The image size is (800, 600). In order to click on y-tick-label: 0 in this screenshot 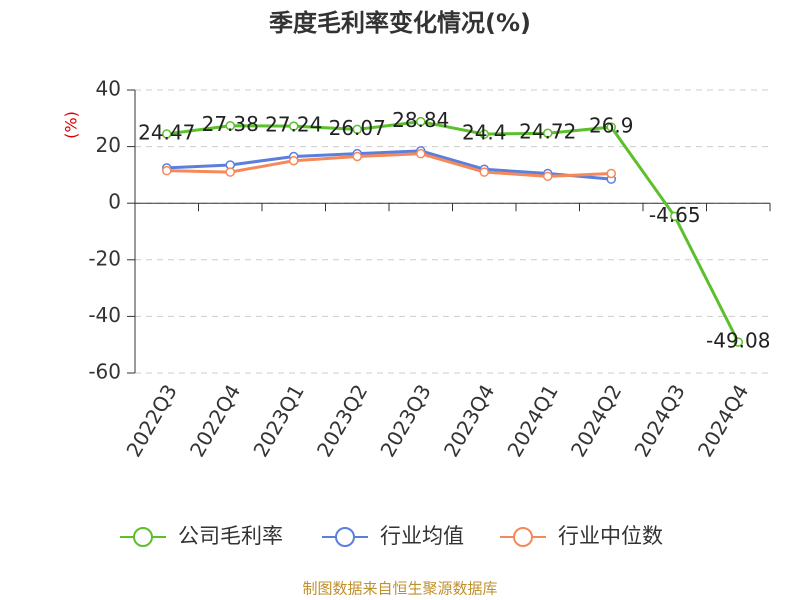, I will do `click(114, 202)`.